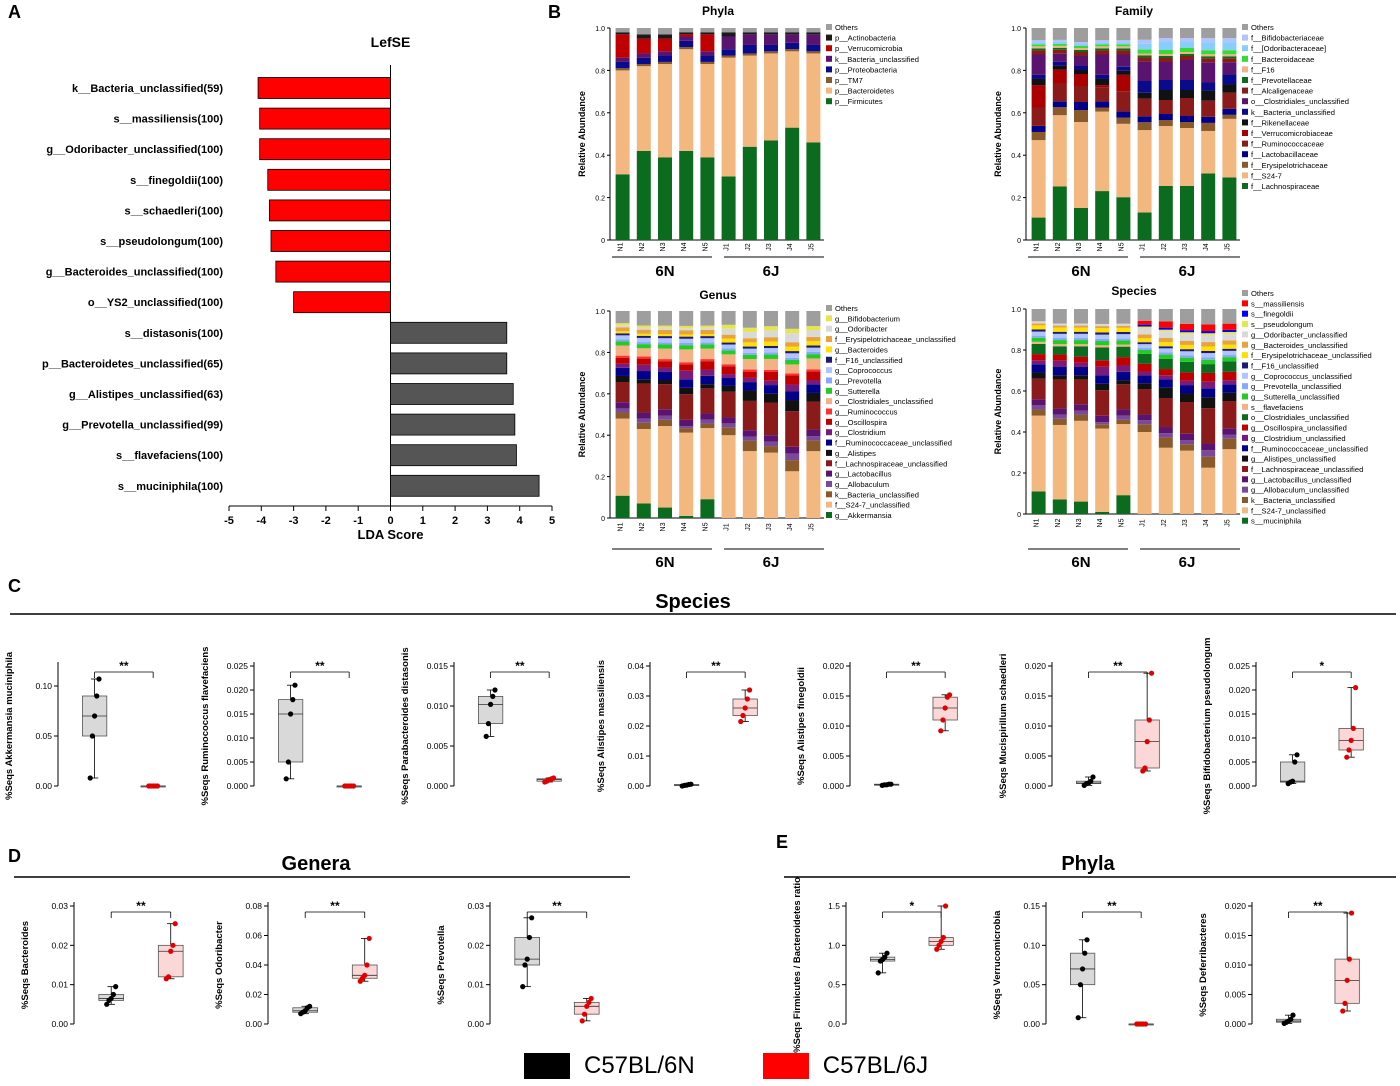 This screenshot has height=1086, width=1400. Describe the element at coordinates (997, 964) in the screenshot. I see `box-y-label: %Seqs Verrucomicrobia` at that location.